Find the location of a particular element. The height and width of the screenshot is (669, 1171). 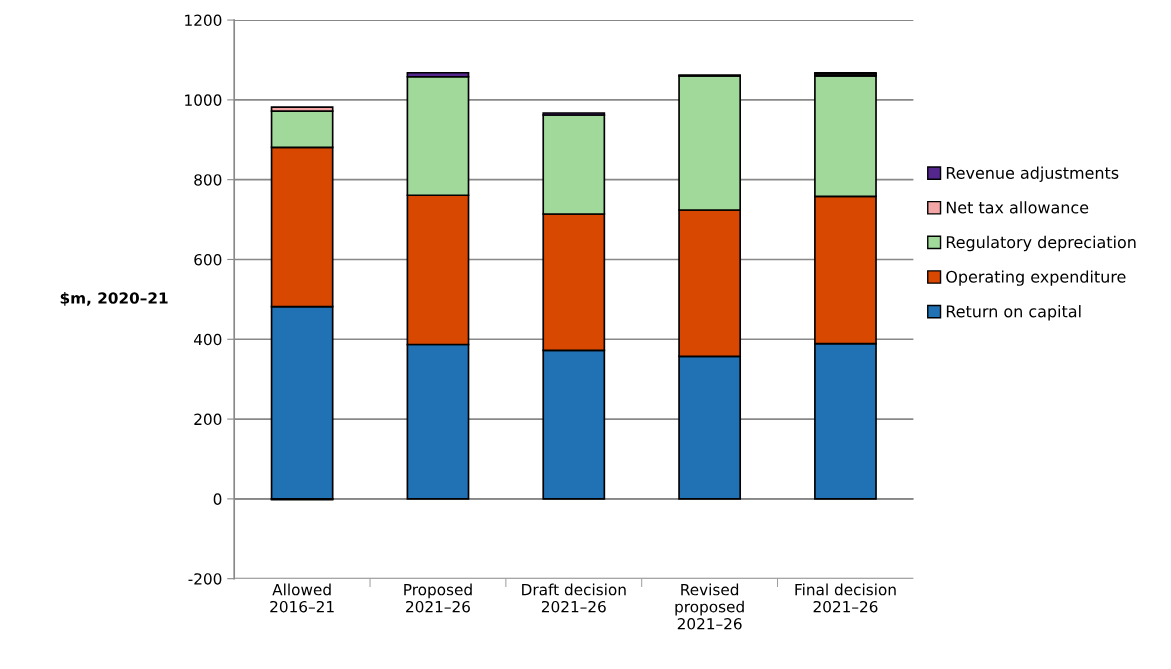

y-tick-label: 1200 is located at coordinates (203, 20).